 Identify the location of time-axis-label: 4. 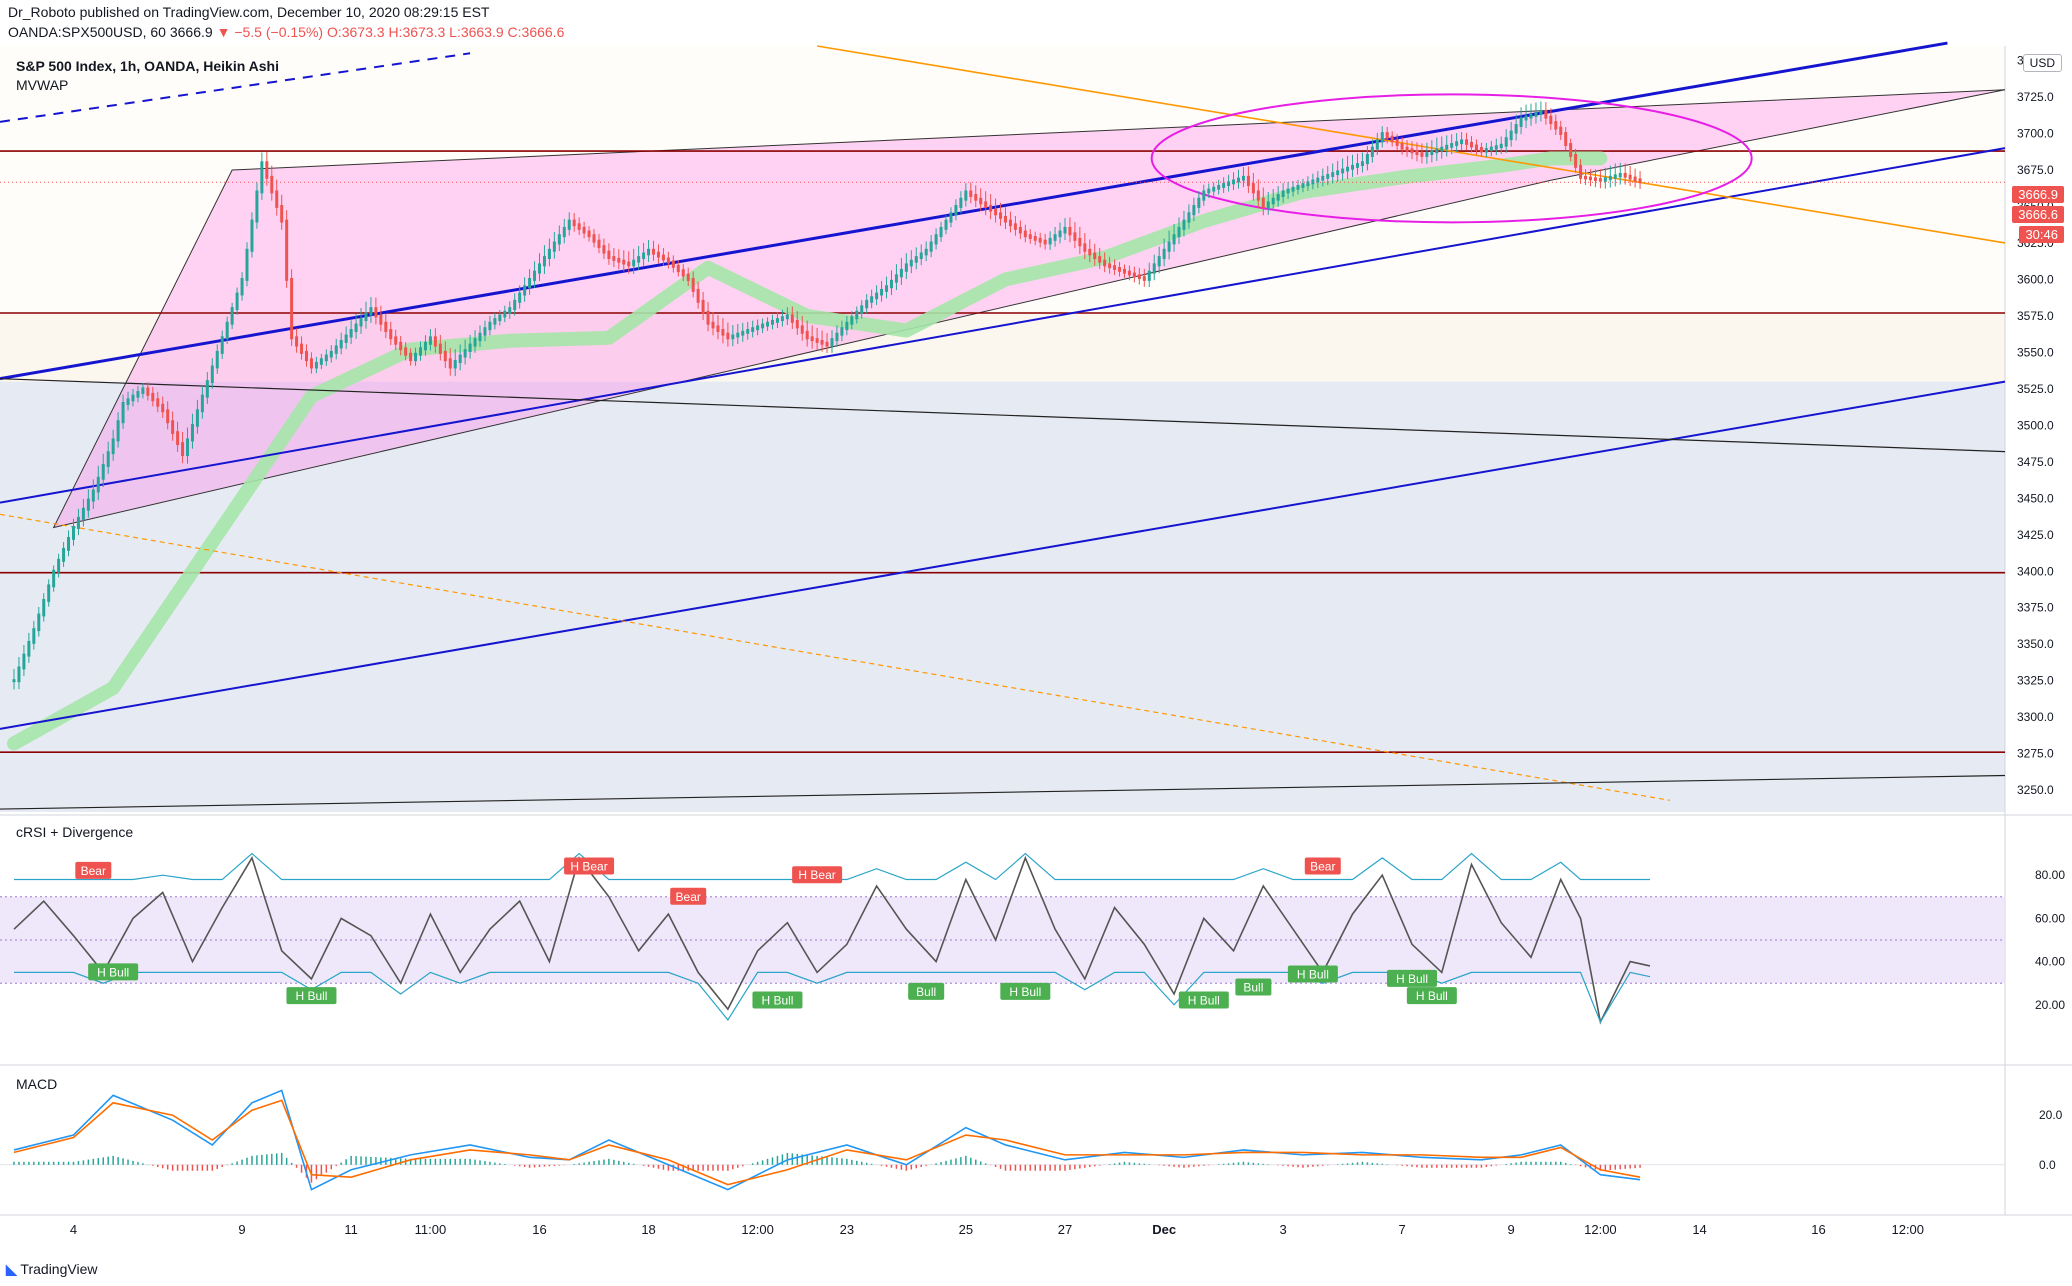
(73, 1229).